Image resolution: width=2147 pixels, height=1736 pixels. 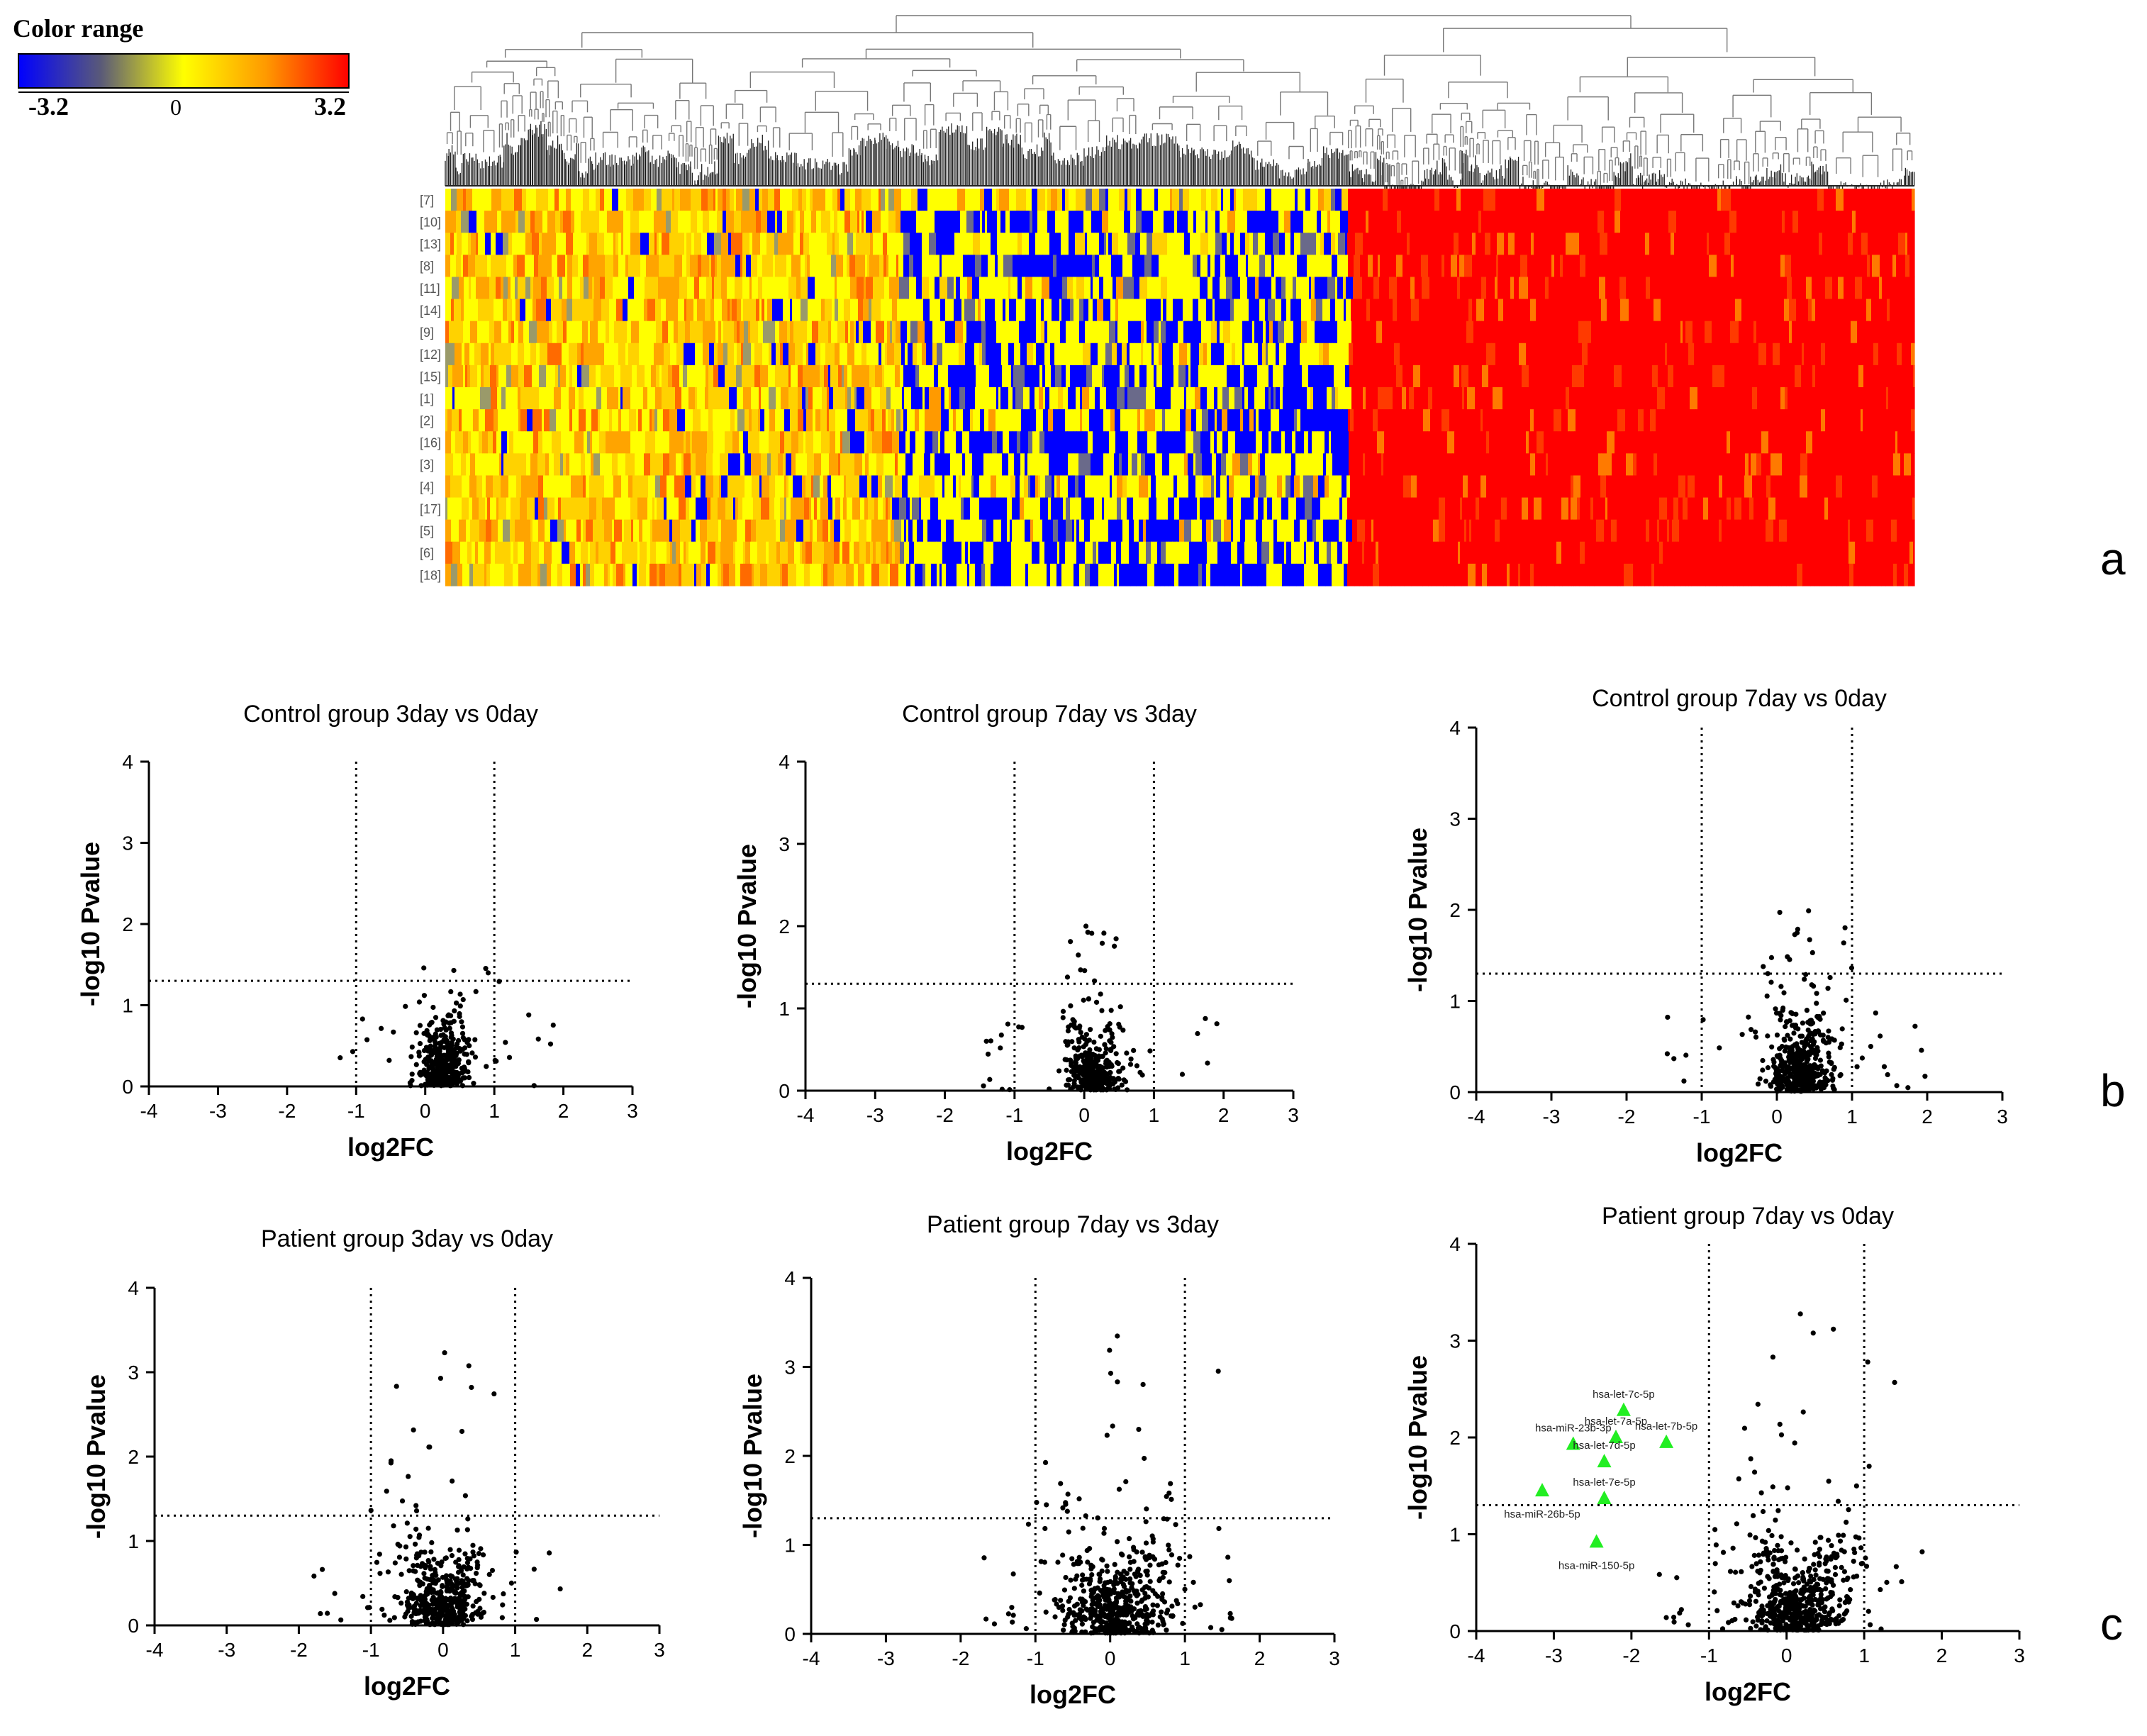 I want to click on data-points, so click(x=1790, y=1472).